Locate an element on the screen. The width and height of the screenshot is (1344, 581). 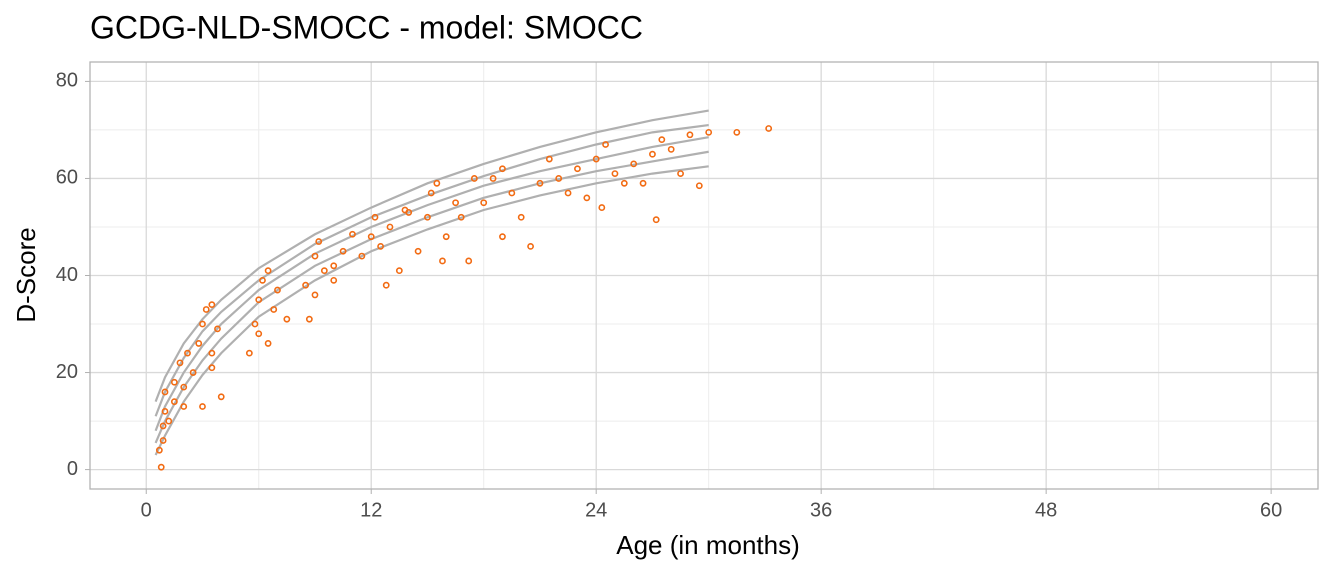
x-tick-label: 36 is located at coordinates (821, 510).